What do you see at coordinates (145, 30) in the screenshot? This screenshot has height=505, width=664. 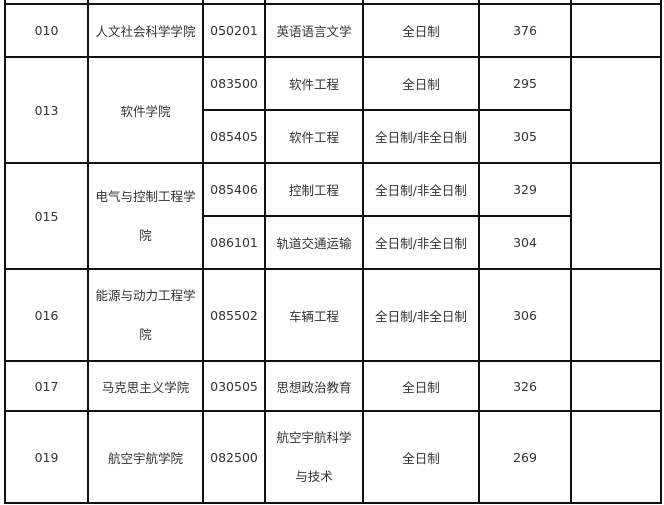 I see `college-name: 人文社会科学学院` at bounding box center [145, 30].